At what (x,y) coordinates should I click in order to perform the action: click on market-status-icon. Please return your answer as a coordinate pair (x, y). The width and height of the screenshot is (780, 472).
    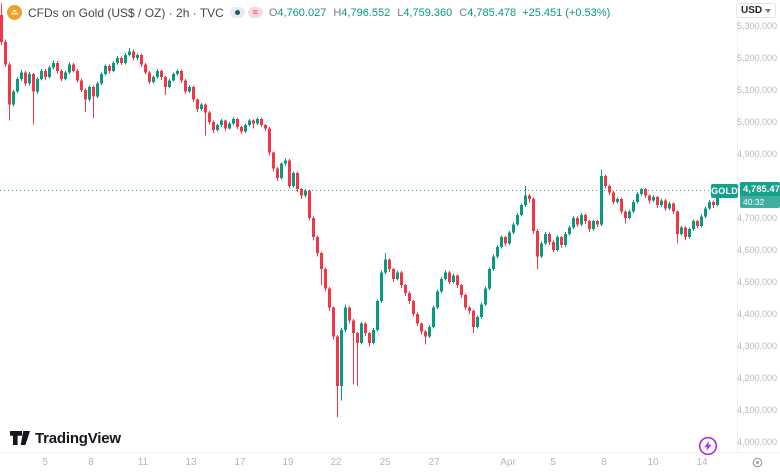
    Looking at the image, I should click on (237, 12).